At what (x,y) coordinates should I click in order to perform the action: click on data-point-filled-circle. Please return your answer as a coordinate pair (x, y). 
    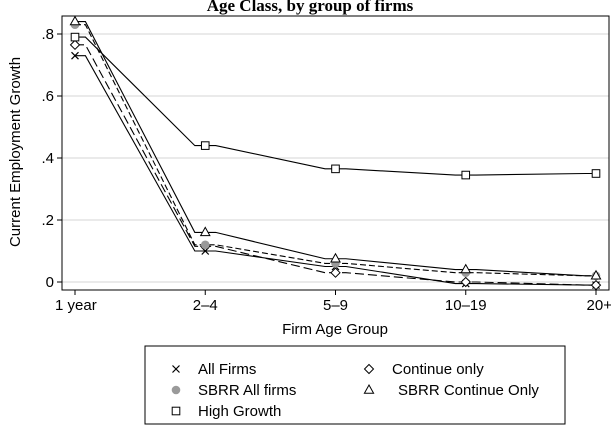
    Looking at the image, I should click on (205, 245).